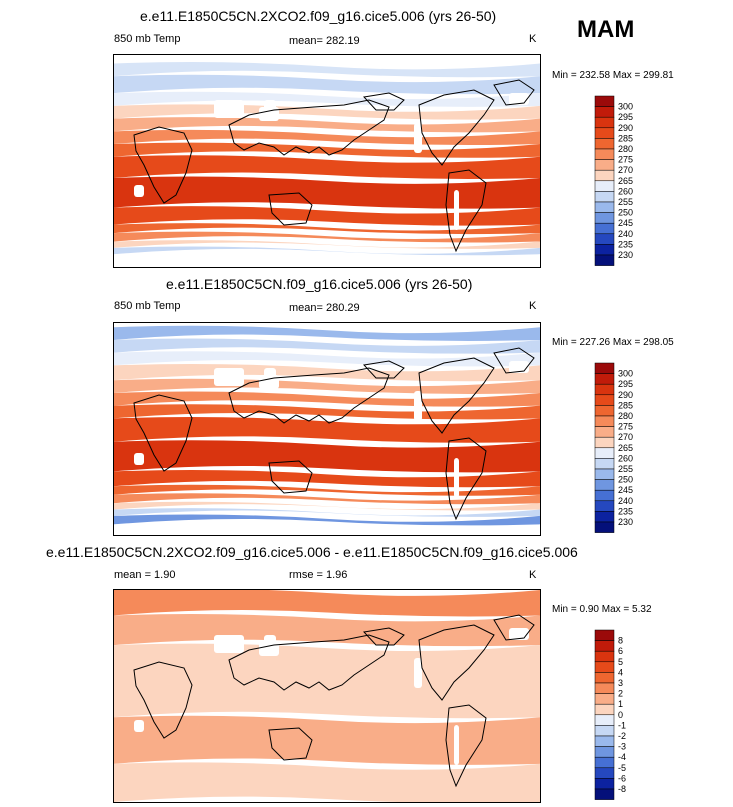 This screenshot has width=733, height=807. Describe the element at coordinates (625, 480) in the screenshot. I see `colorbar-label: 250` at that location.